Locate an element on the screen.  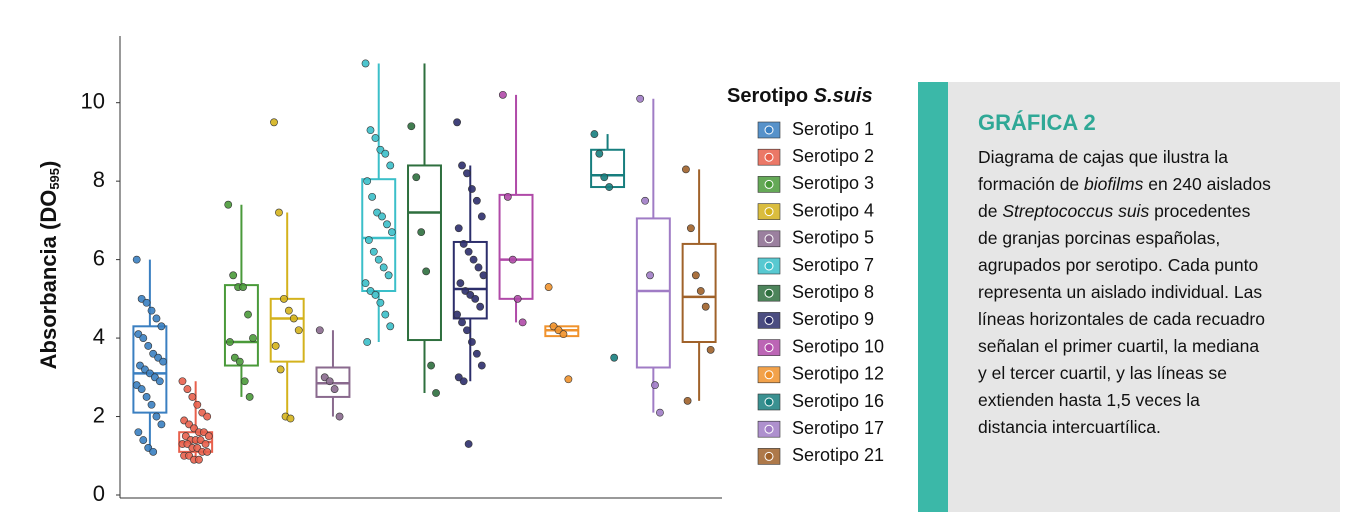
legend-label: Serotipo 2 is located at coordinates (833, 156).